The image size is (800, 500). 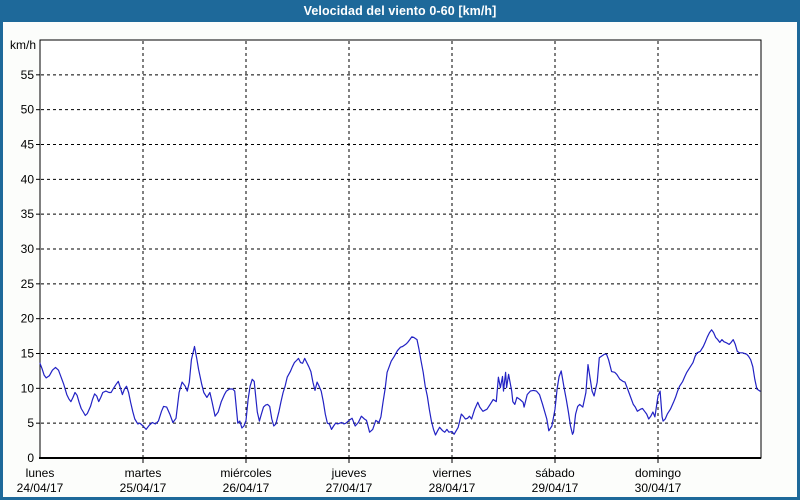 I want to click on y-axis-tick-label-5: 5, so click(x=30, y=423).